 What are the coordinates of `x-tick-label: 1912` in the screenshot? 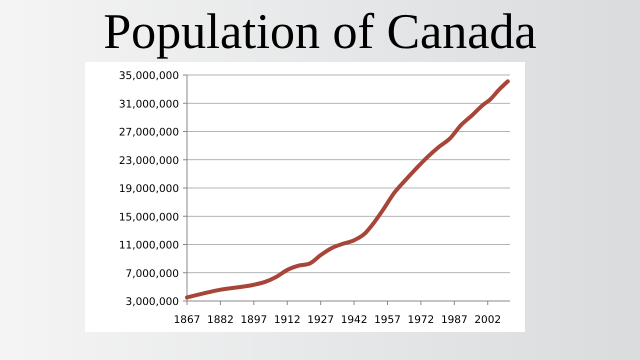 It's located at (287, 320).